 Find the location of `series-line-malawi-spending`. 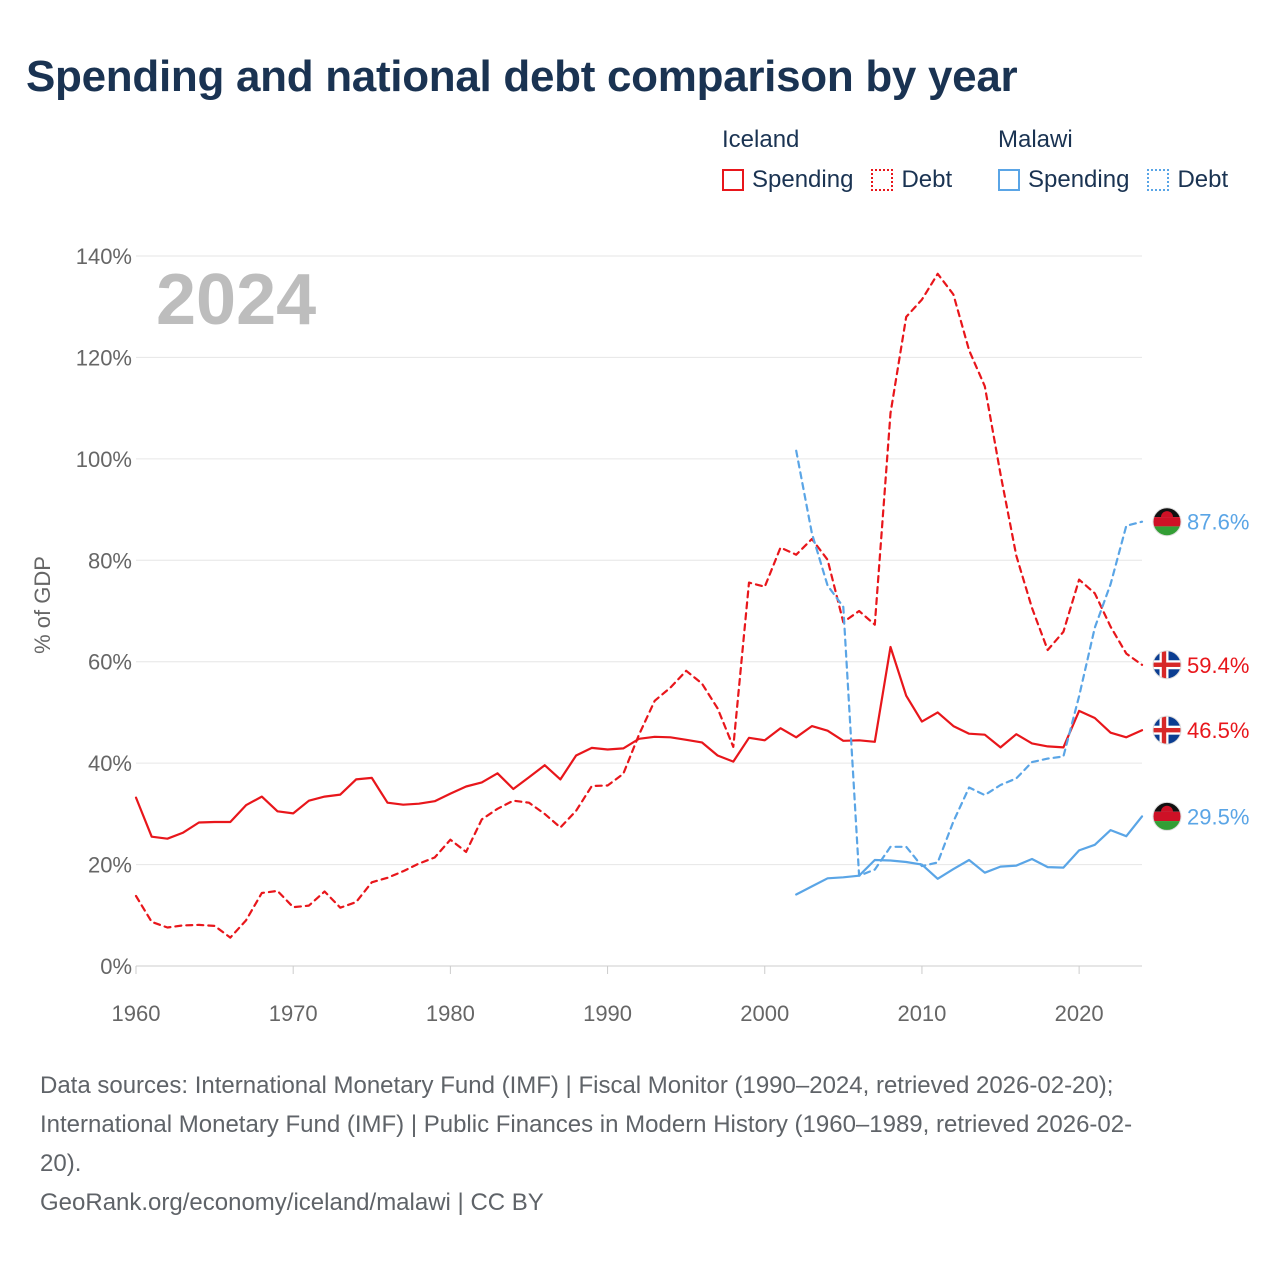

series-line-malawi-spending is located at coordinates (969, 855).